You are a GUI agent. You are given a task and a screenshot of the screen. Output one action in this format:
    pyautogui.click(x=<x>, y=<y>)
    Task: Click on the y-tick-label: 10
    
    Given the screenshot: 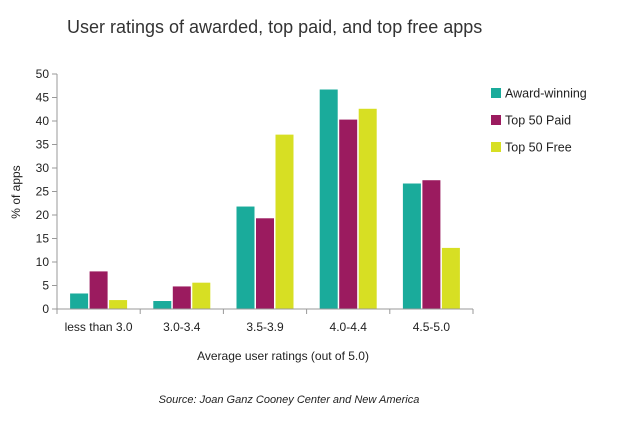 What is the action you would take?
    pyautogui.click(x=43, y=262)
    